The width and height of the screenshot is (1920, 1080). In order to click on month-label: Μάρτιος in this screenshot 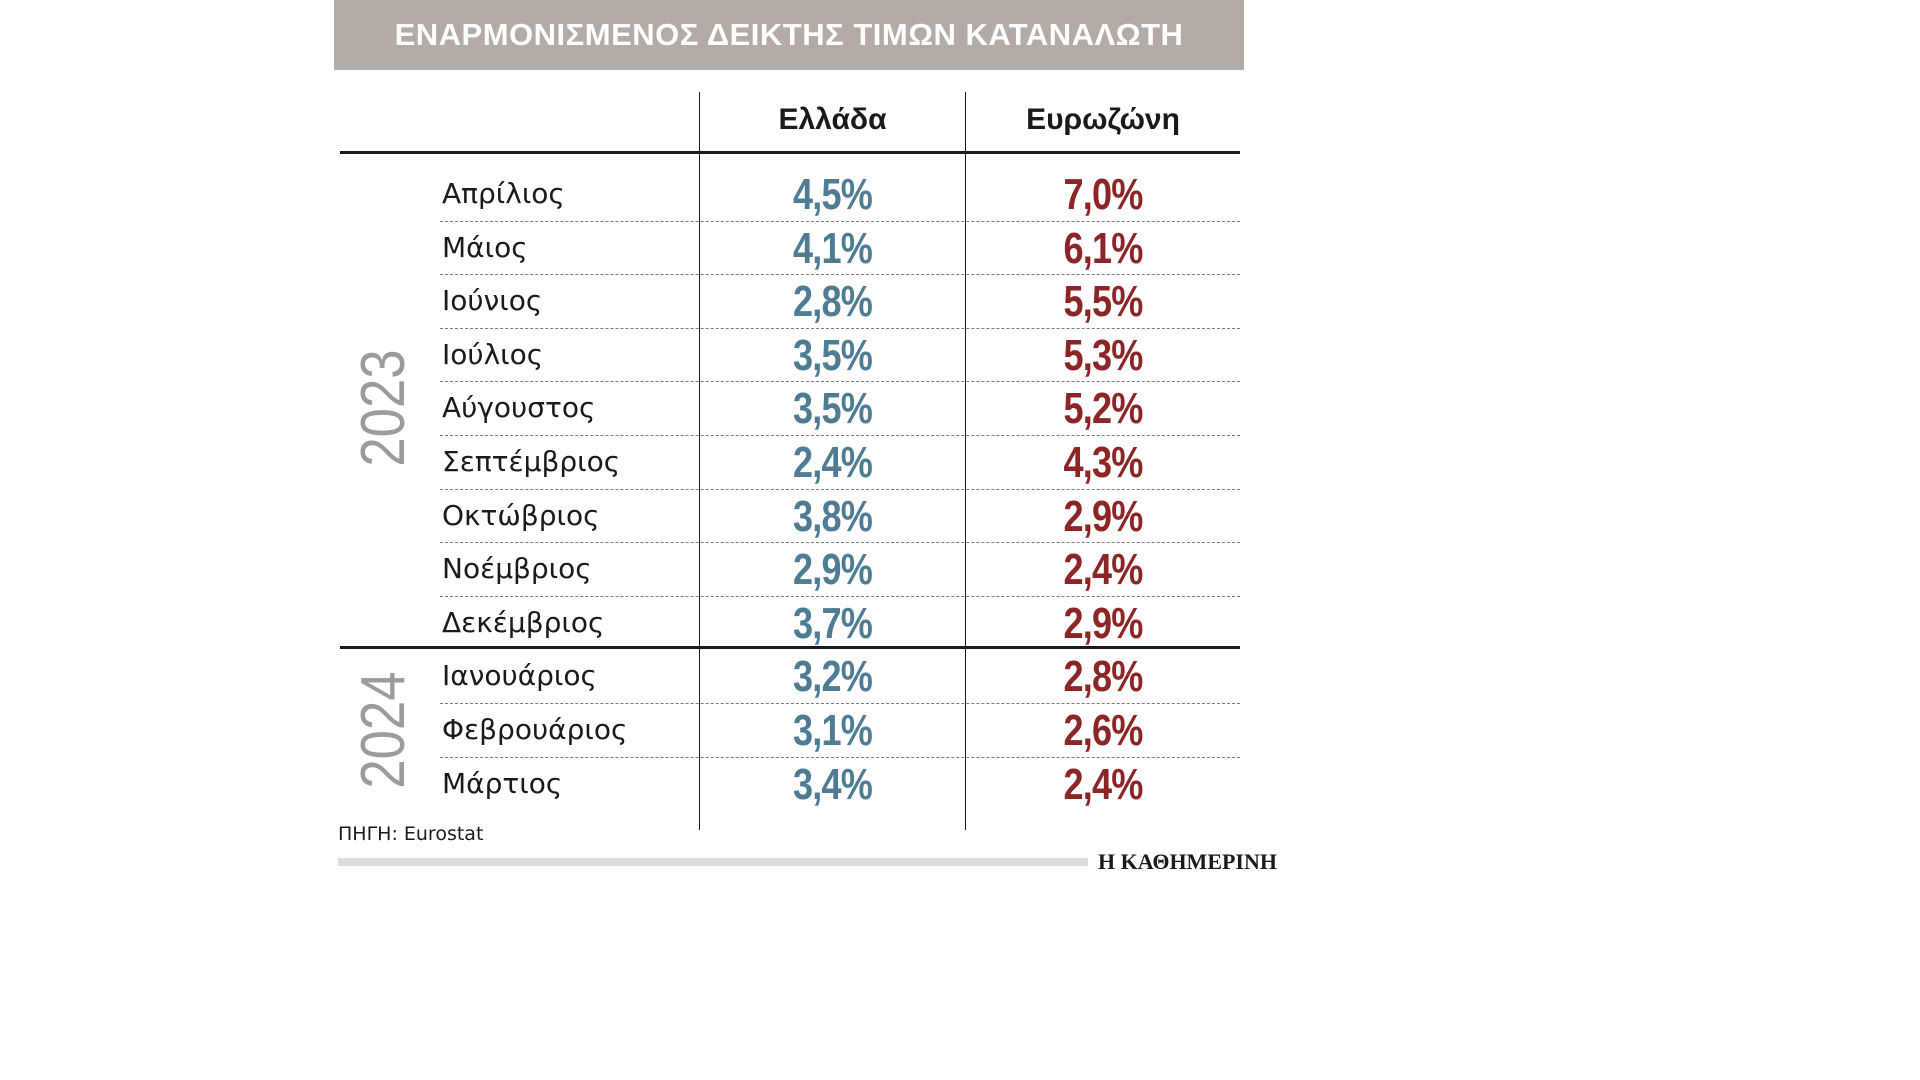, I will do `click(502, 783)`.